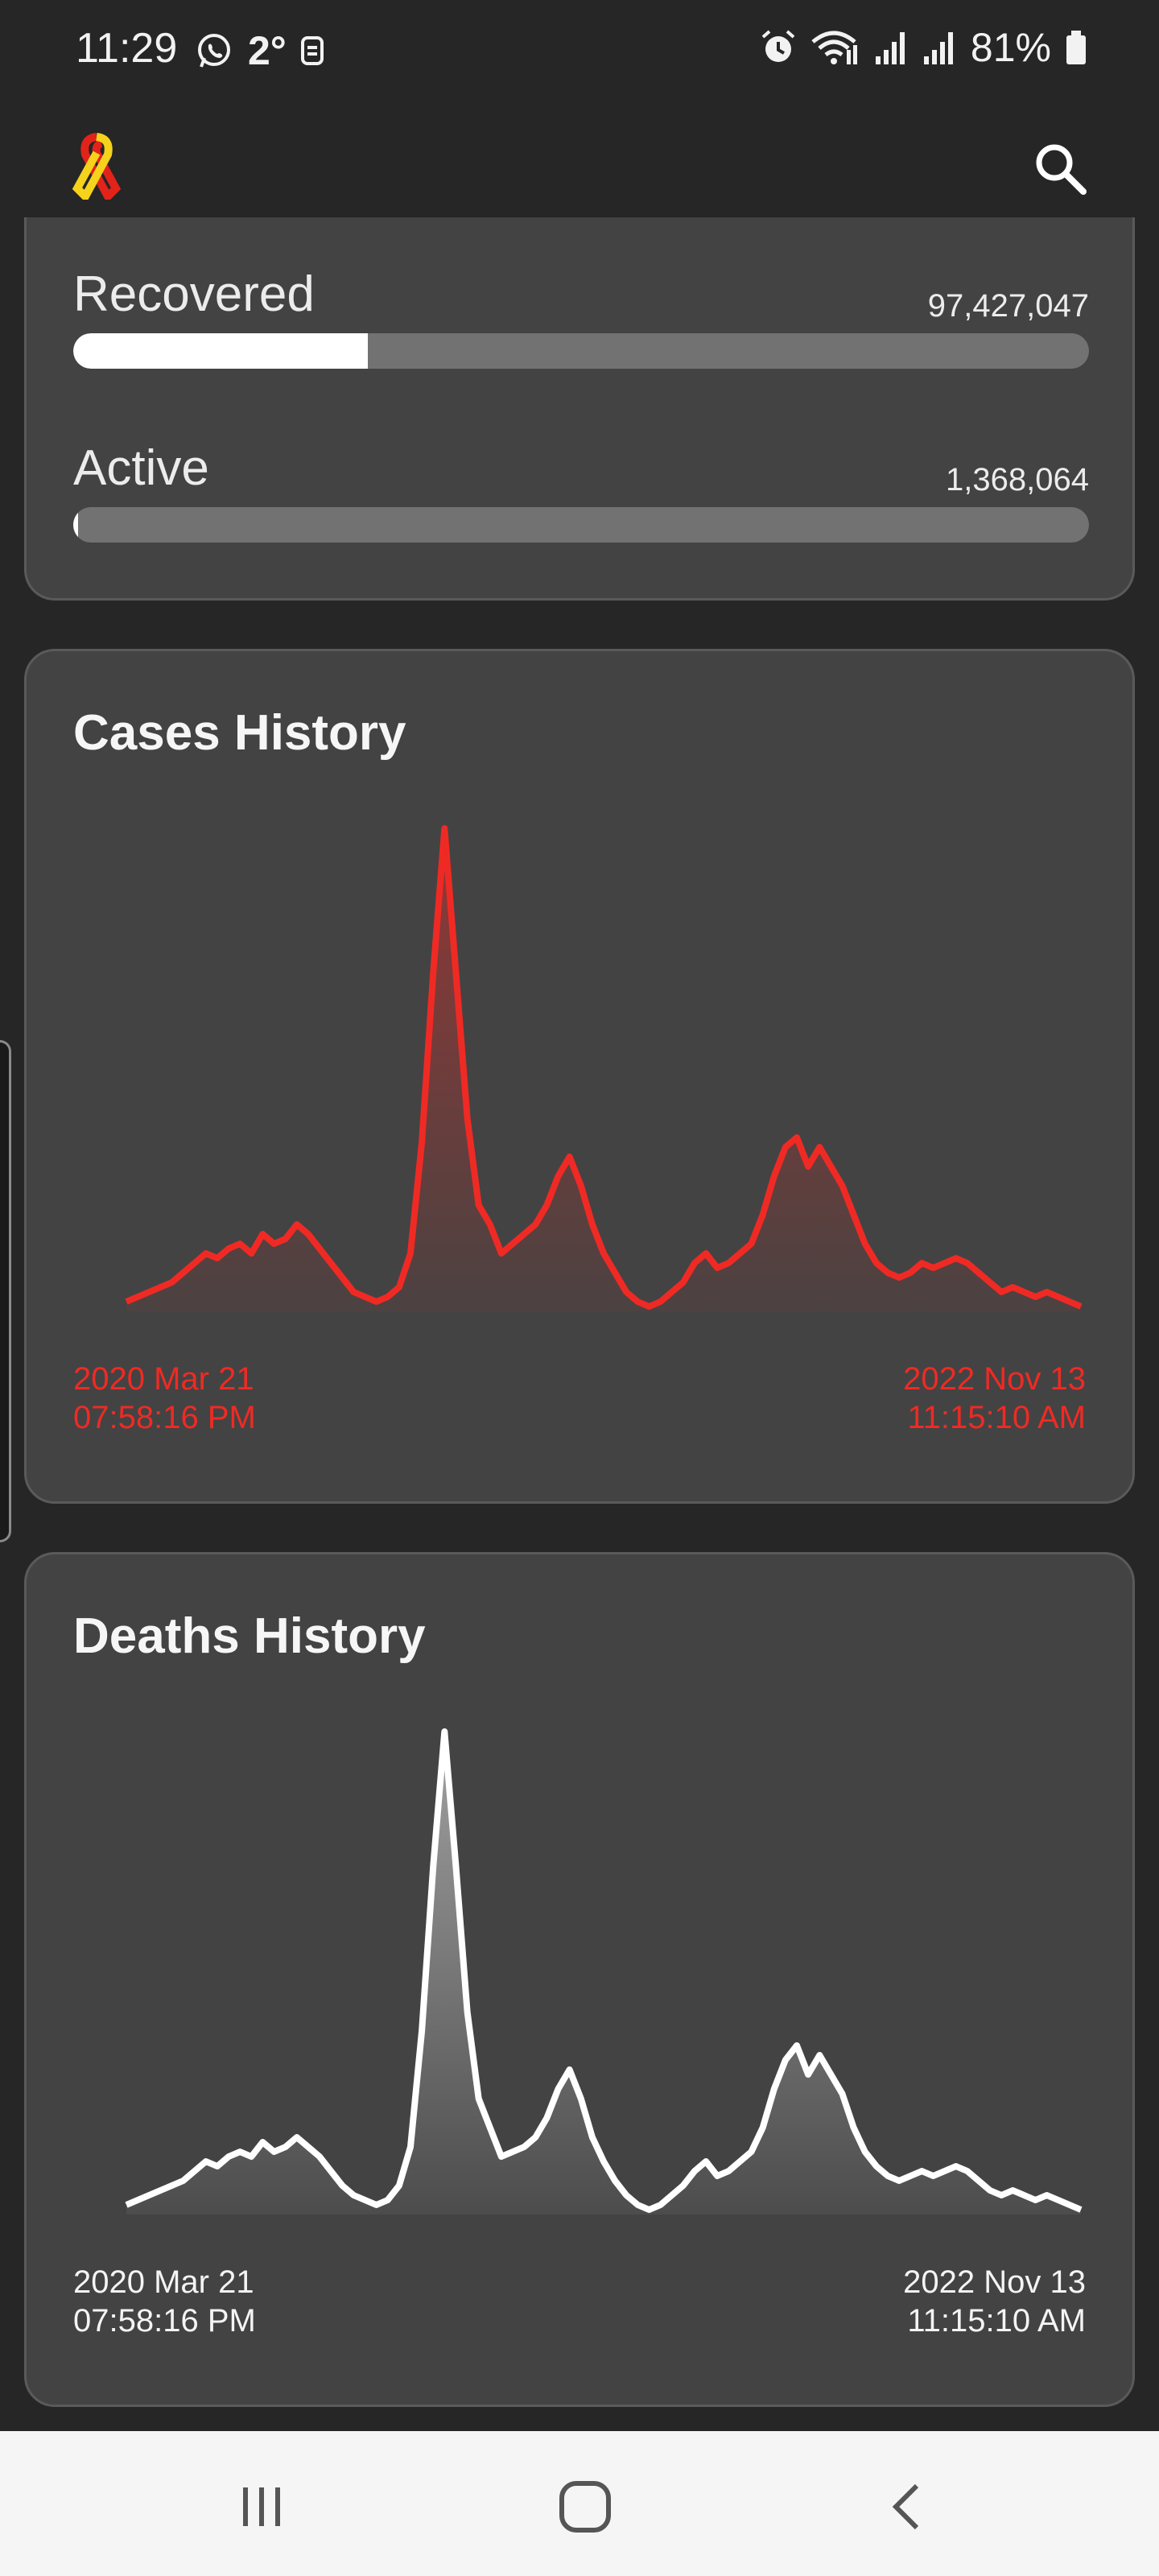 The height and width of the screenshot is (2576, 1159). I want to click on home-icon, so click(585, 2507).